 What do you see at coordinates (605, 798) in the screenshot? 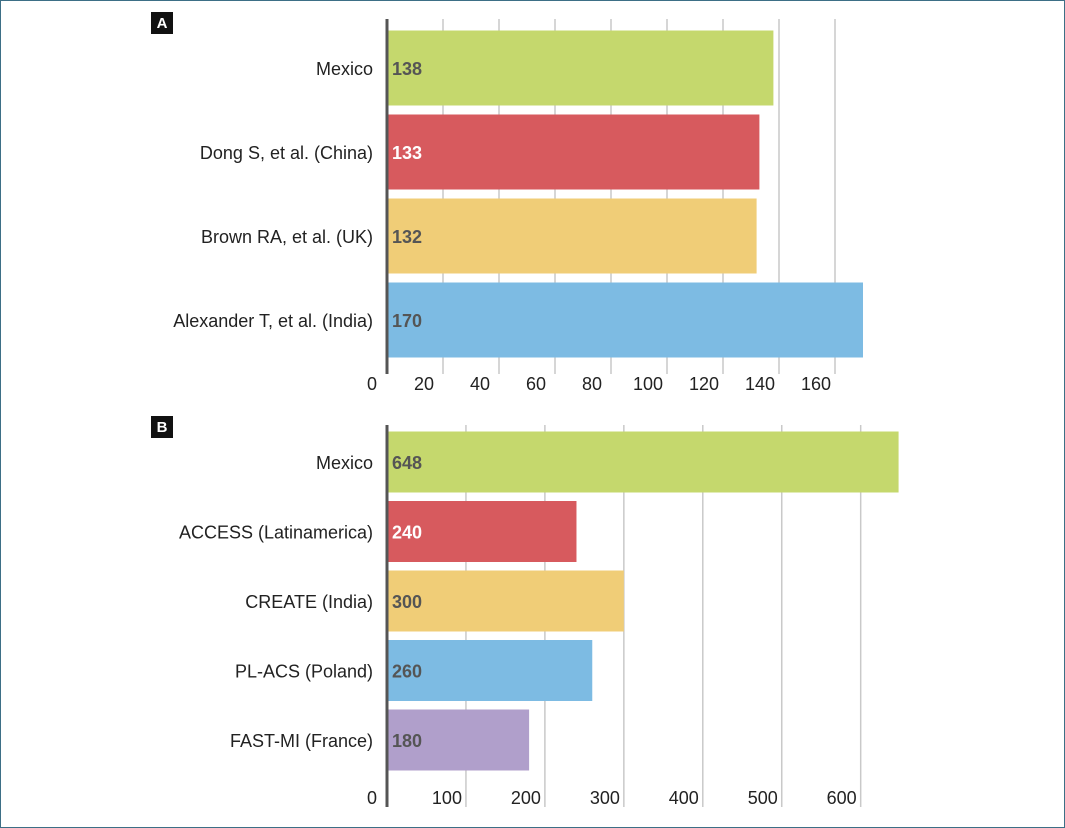
I see `panel-b-tick-label: 300` at bounding box center [605, 798].